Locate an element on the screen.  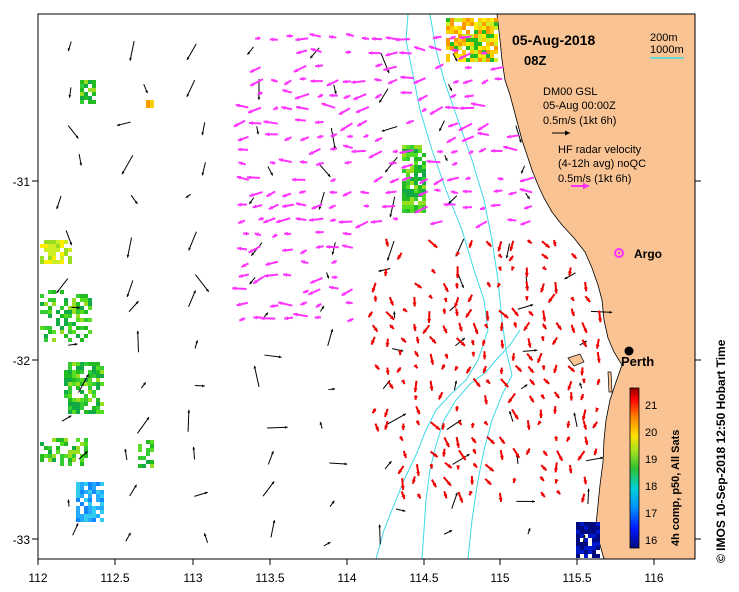
hf-legend-scale: 0.5m/s (1kt 6h) is located at coordinates (594, 179).